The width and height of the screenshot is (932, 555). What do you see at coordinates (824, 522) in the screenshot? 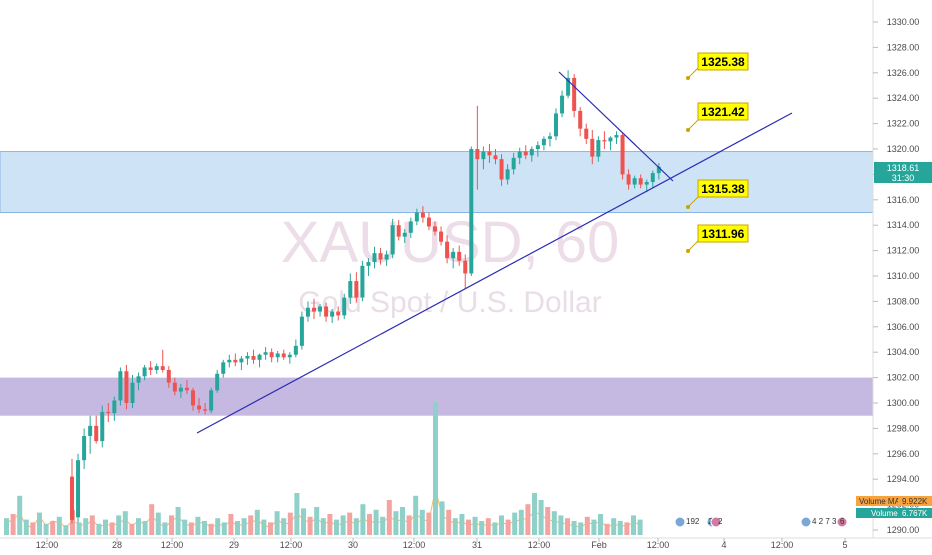
I see `event-badge-group-3: 4 2 7 3 6` at bounding box center [824, 522].